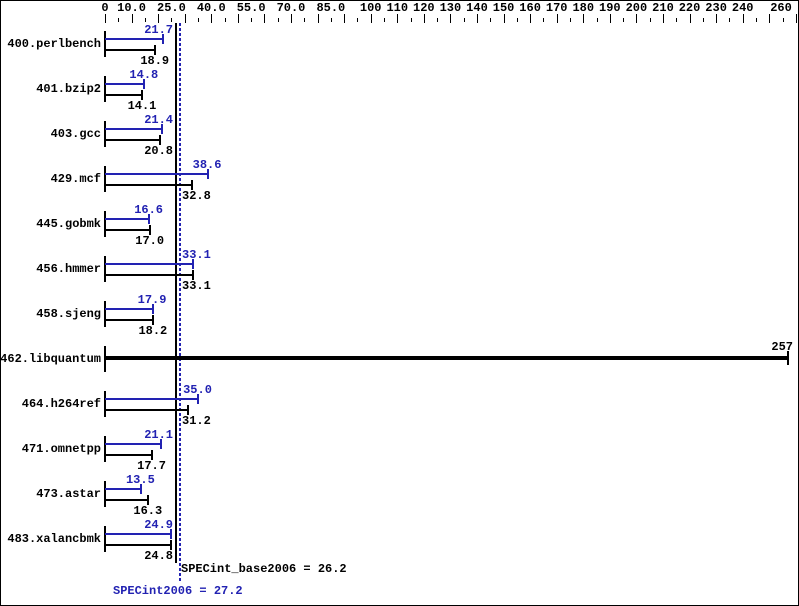  What do you see at coordinates (196, 196) in the screenshot?
I see `base-value: 32.8` at bounding box center [196, 196].